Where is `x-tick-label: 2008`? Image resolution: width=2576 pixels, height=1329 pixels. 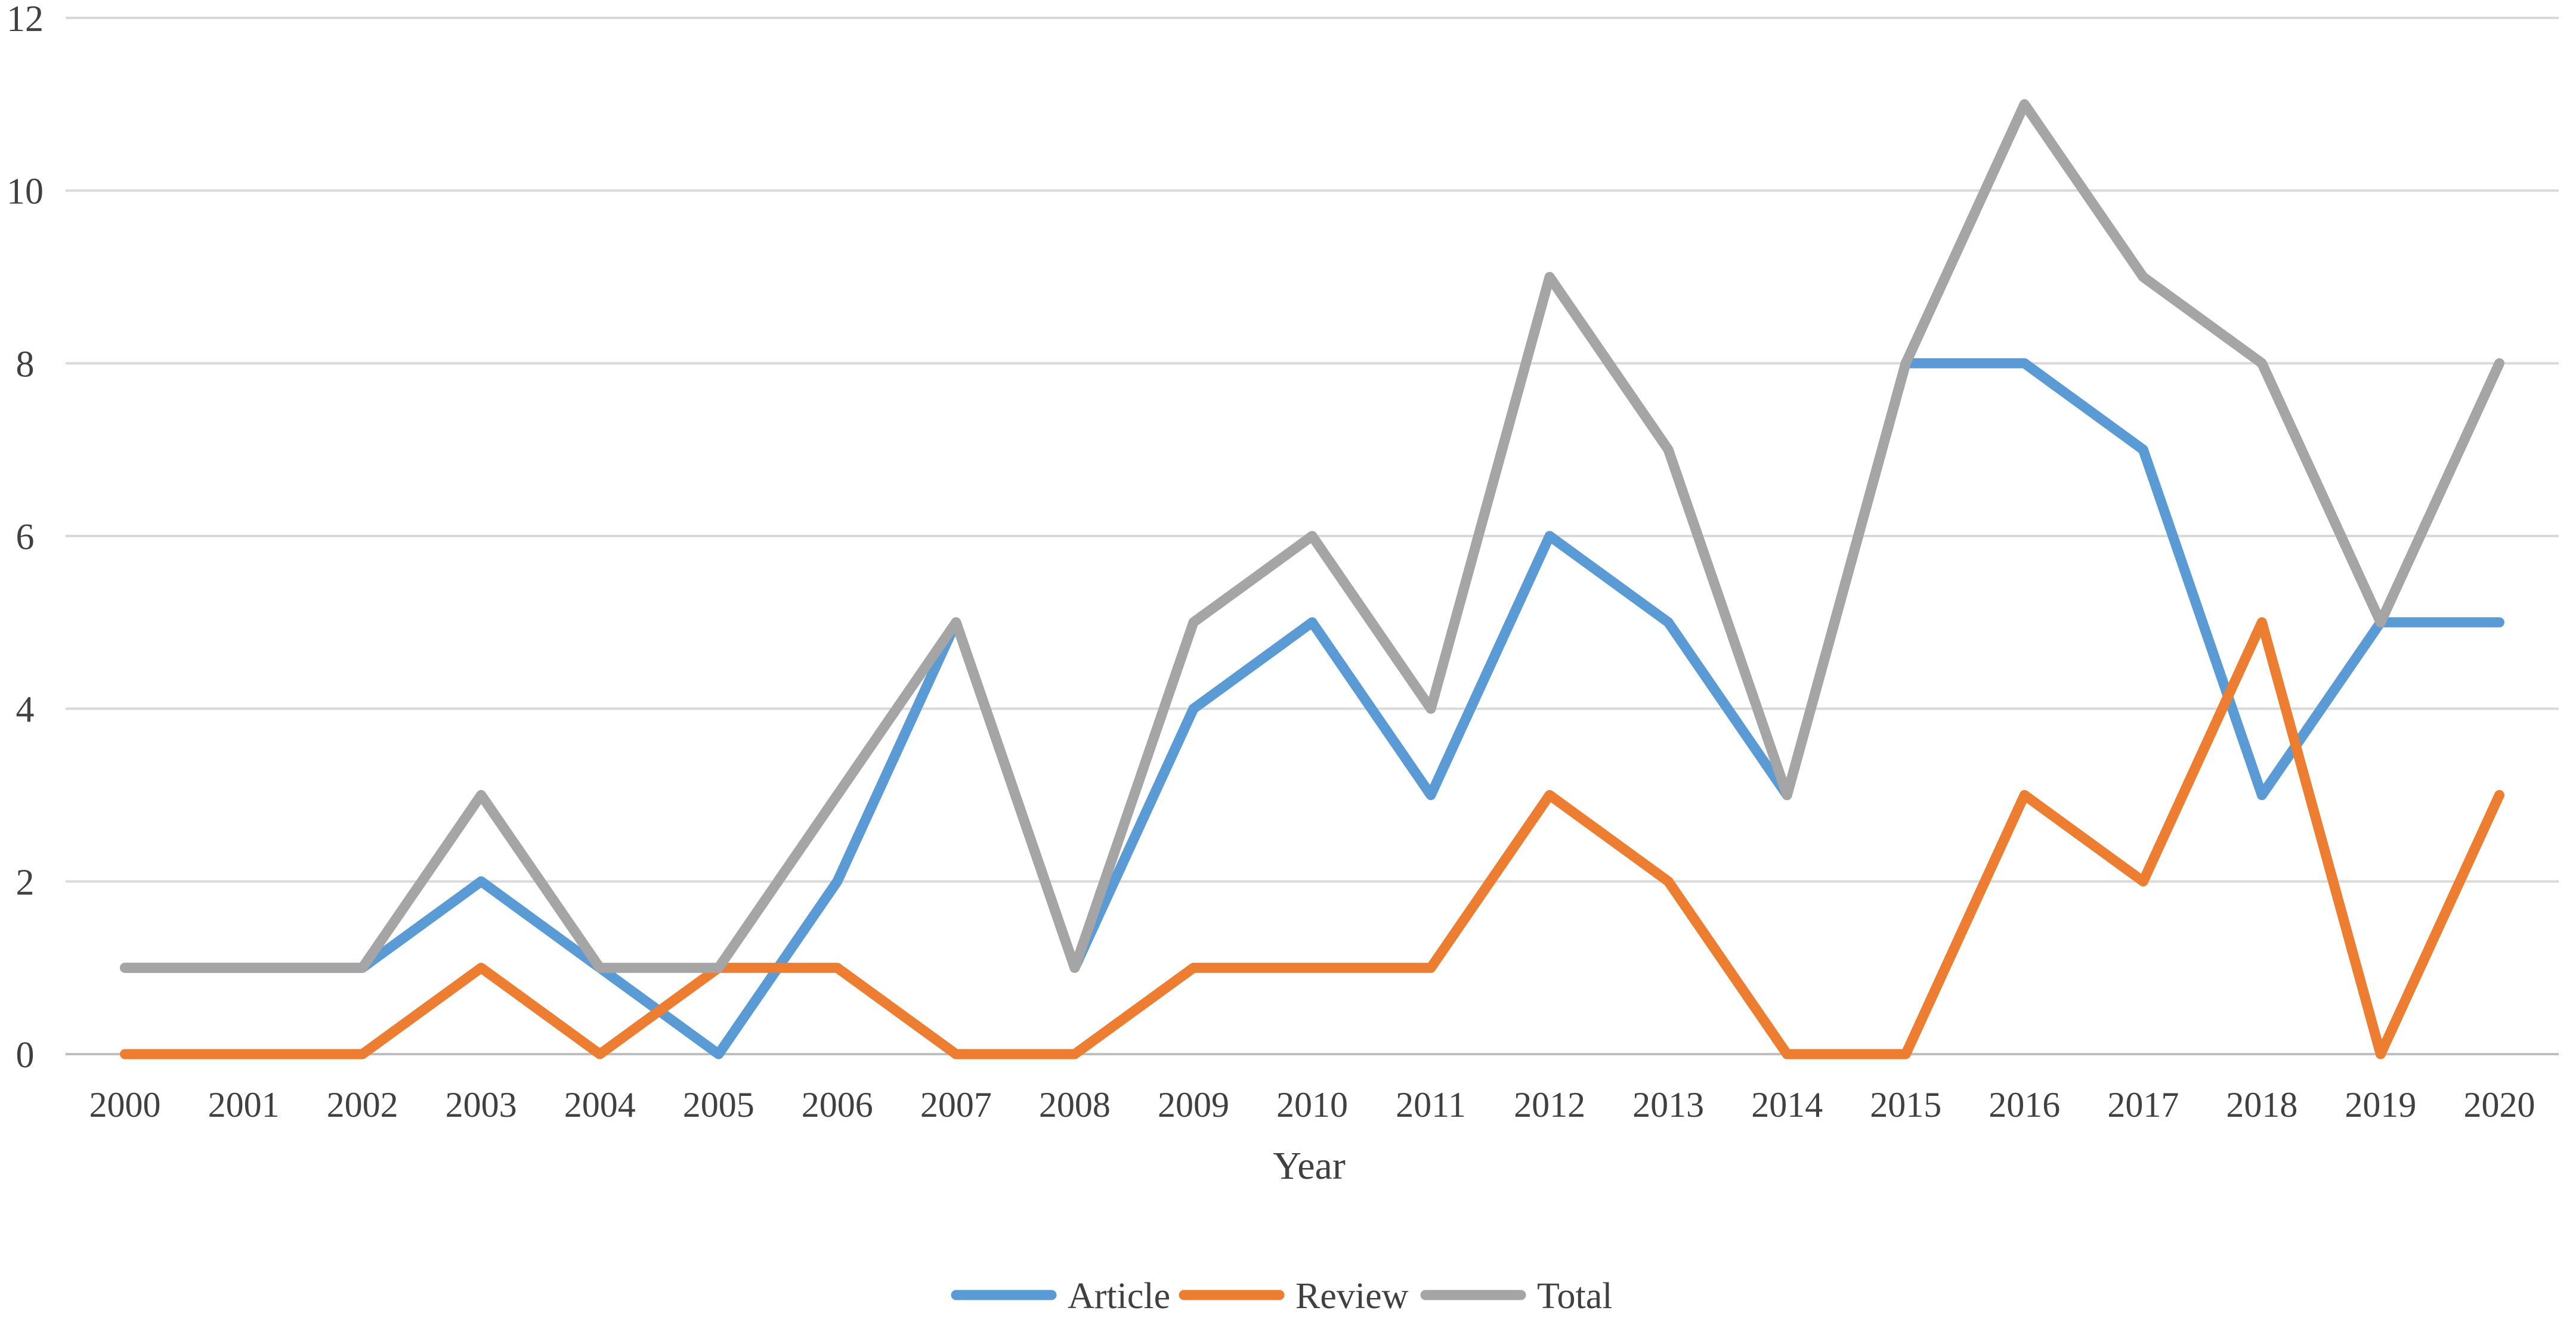
x-tick-label: 2008 is located at coordinates (1075, 1104).